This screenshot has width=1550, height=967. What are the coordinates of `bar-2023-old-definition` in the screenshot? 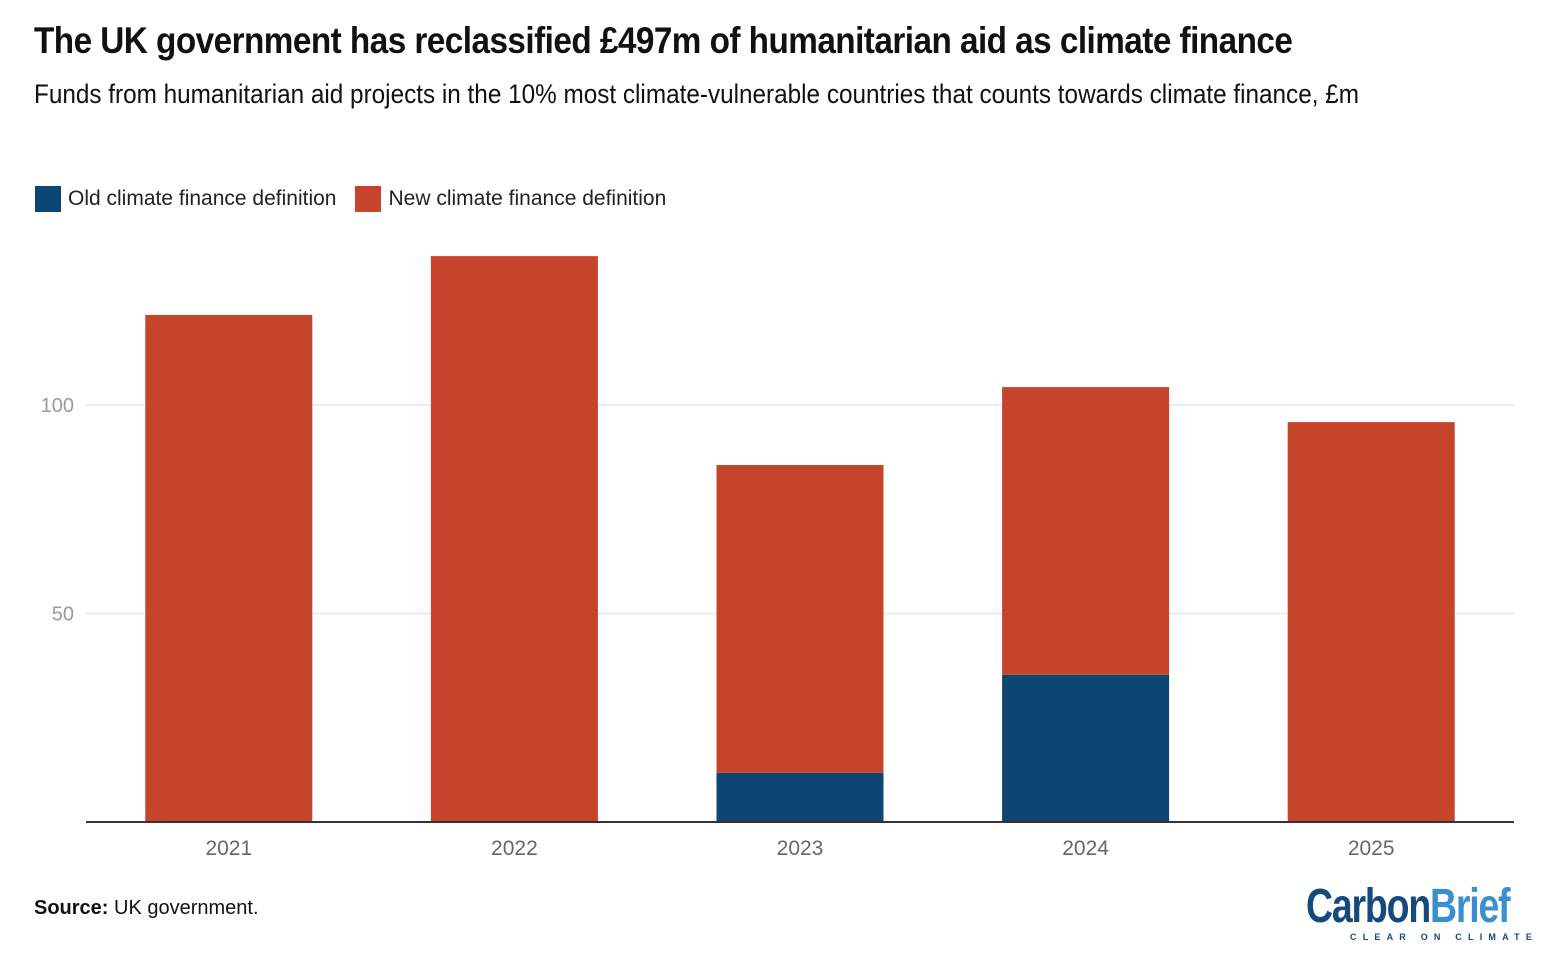 It's located at (800, 797).